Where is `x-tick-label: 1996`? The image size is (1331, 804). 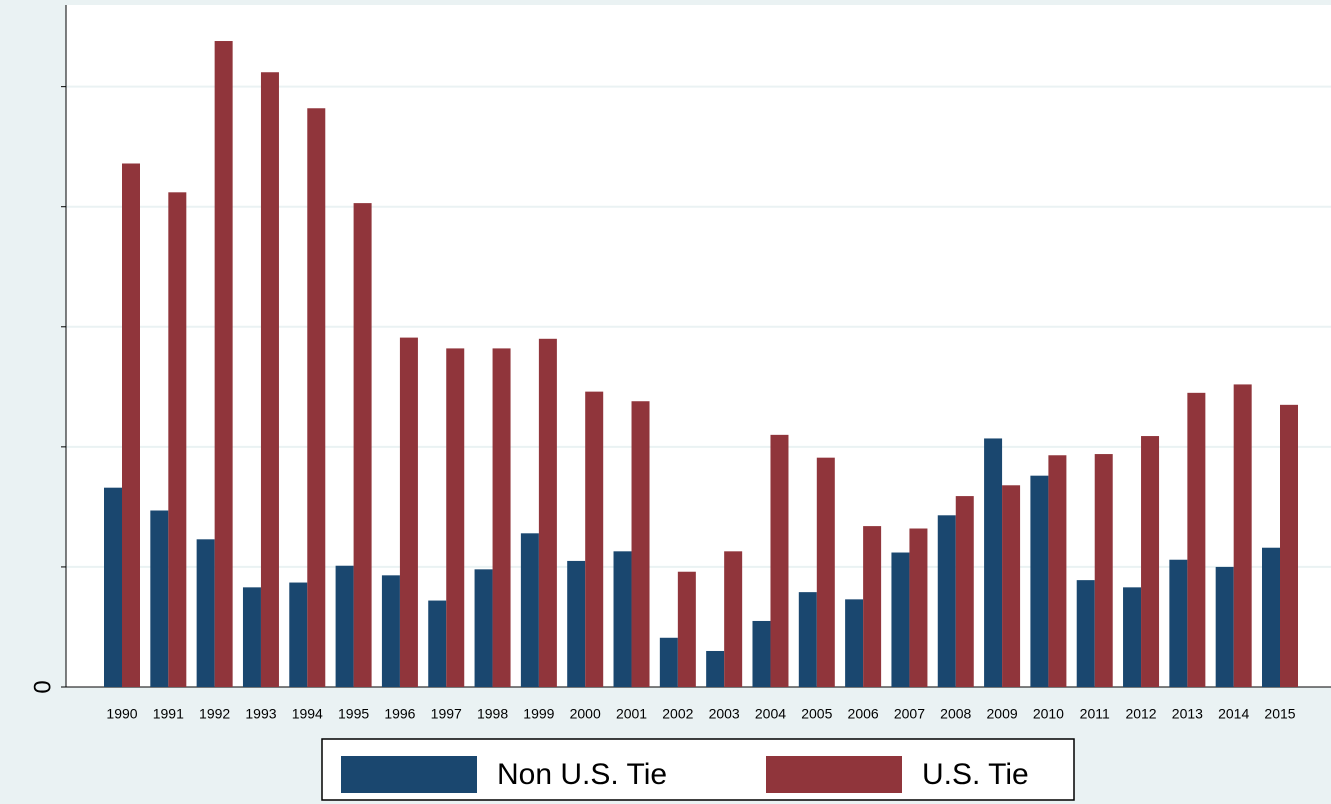
x-tick-label: 1996 is located at coordinates (399, 714).